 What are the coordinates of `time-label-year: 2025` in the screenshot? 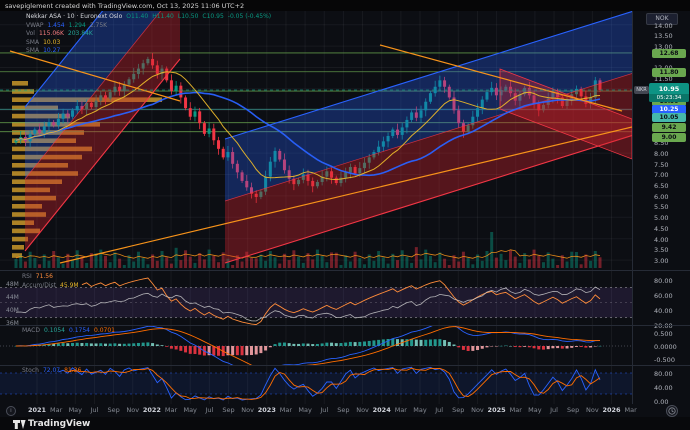 It's located at (496, 410).